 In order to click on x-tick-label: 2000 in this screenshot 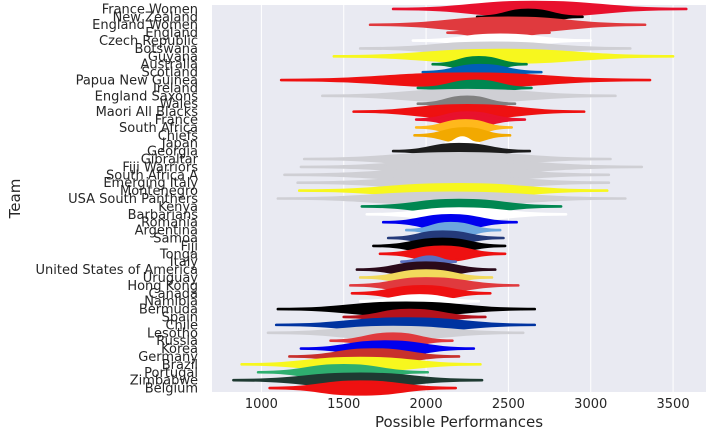, I will do `click(426, 404)`.